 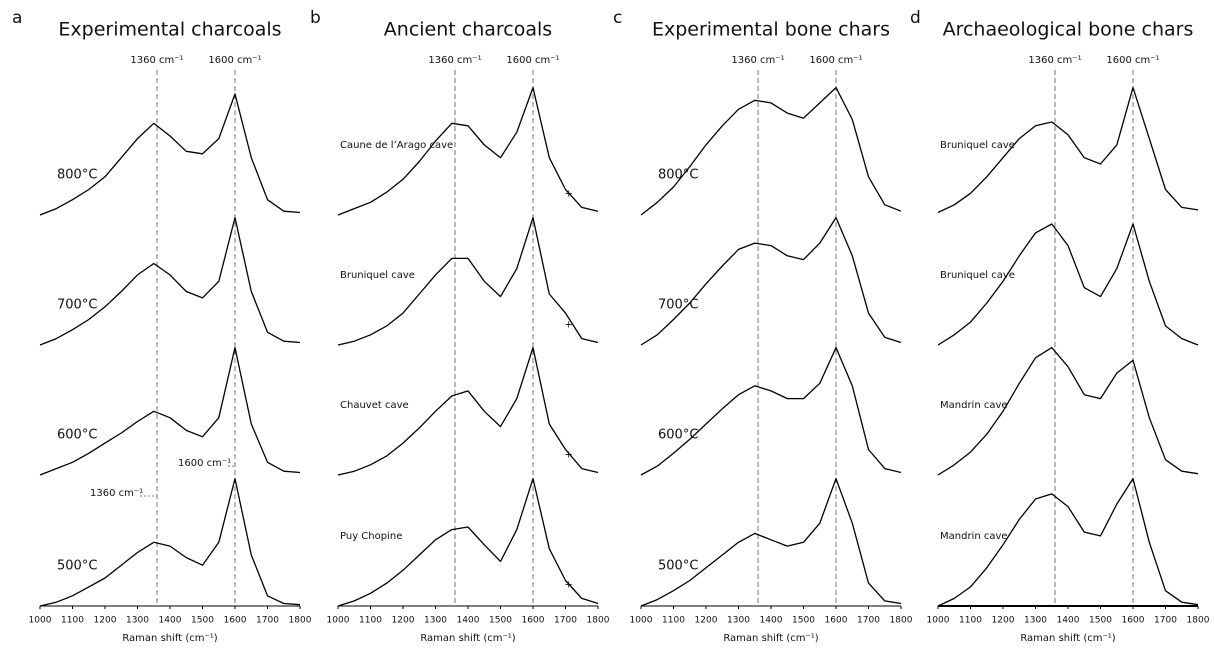 I want to click on inset-label: 1600 cm⁻¹, so click(x=204, y=463).